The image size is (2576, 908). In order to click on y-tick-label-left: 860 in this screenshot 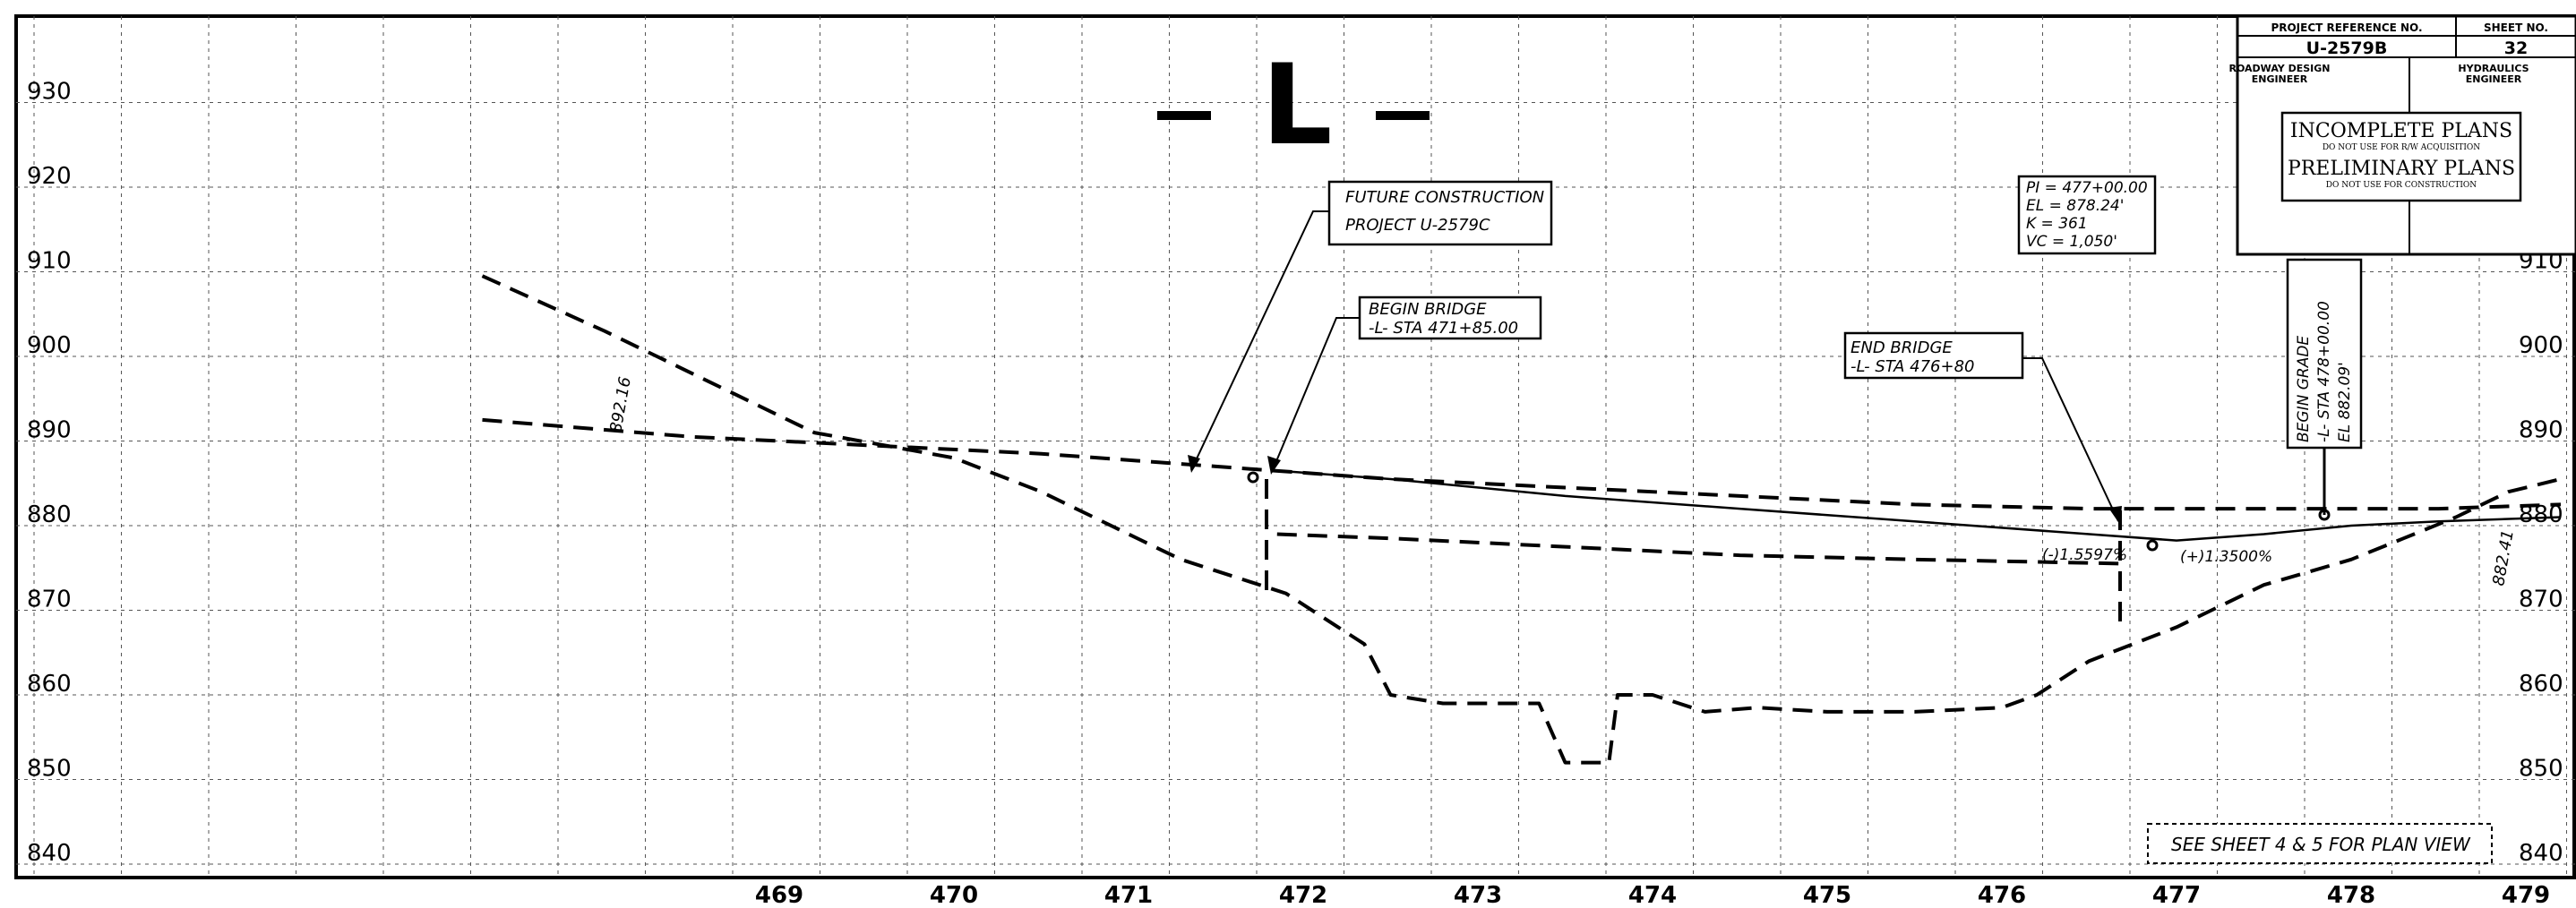, I will do `click(49, 684)`.